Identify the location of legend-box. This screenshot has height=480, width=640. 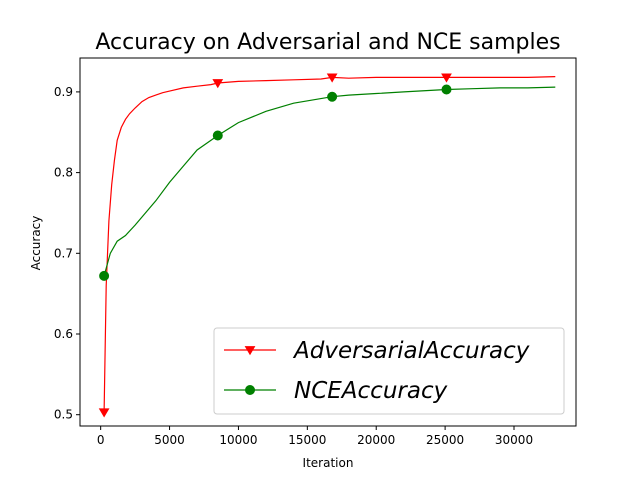
(389, 371).